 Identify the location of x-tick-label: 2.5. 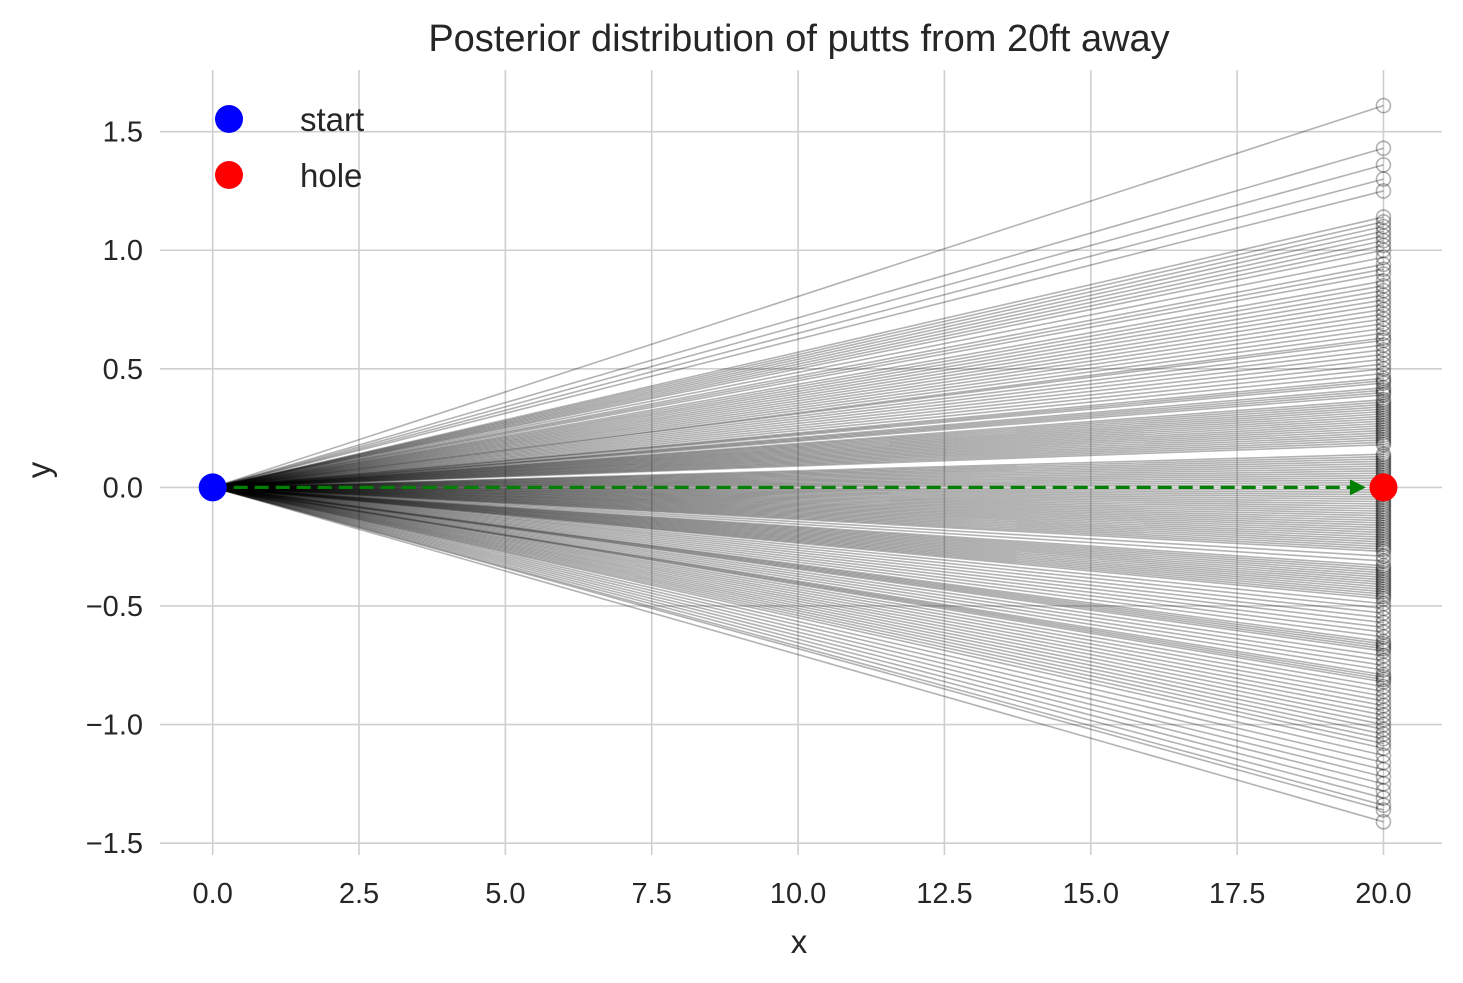
(359, 894).